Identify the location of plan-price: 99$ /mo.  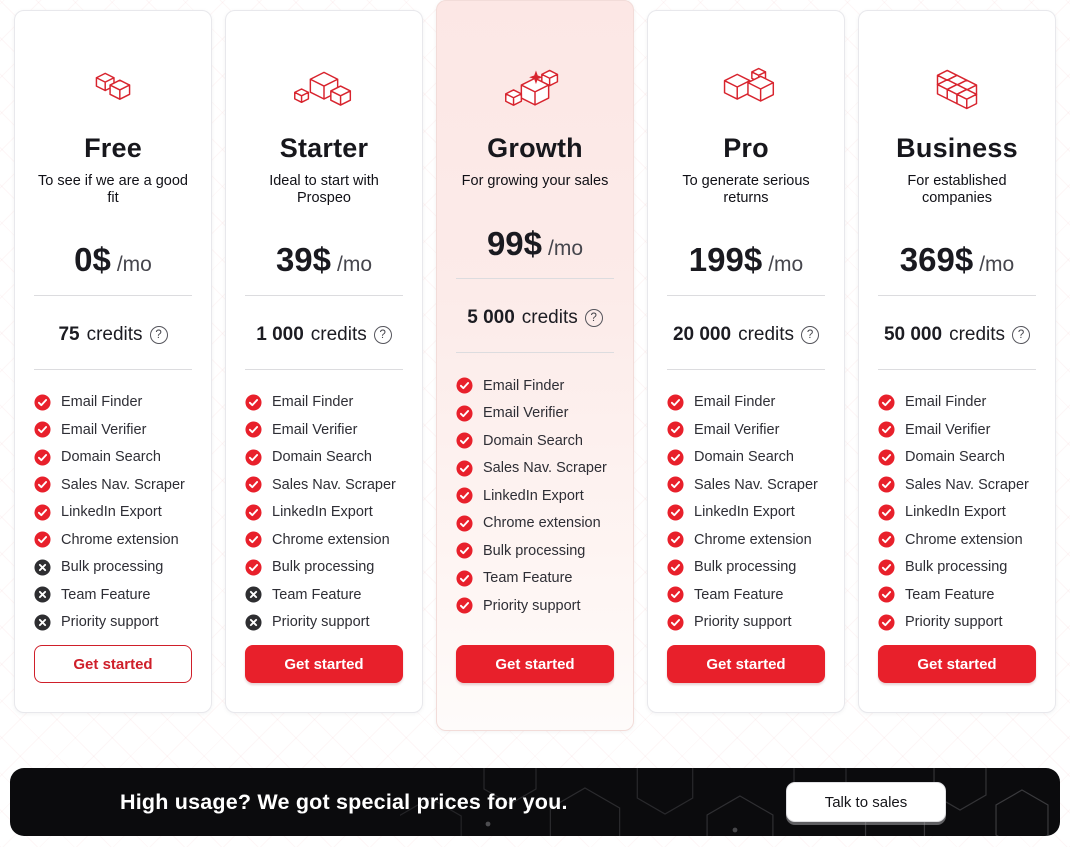
(535, 243).